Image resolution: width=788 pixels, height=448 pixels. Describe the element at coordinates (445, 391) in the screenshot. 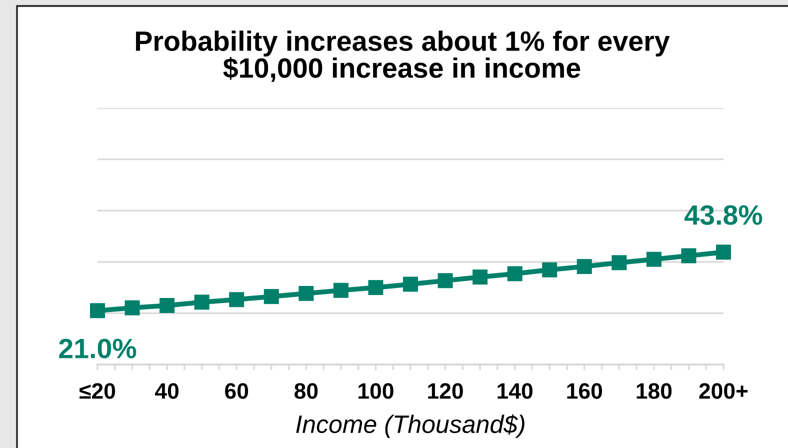

I see `x-tick-label: 120` at that location.